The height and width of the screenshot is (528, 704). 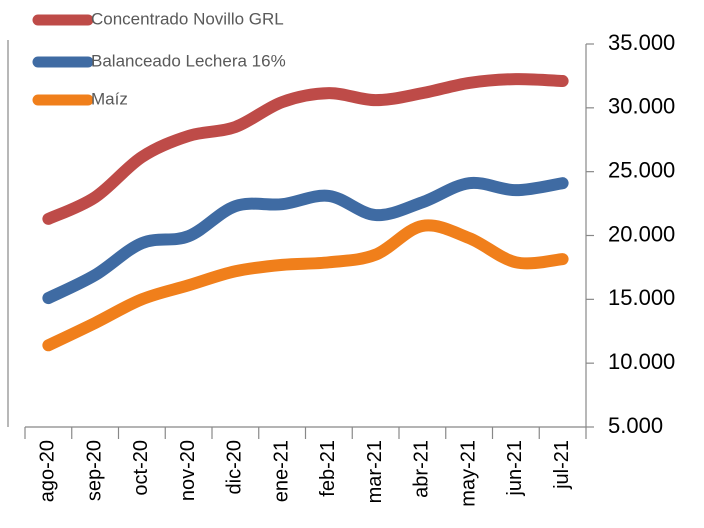 I want to click on x-tick-label: may-21, so click(x=468, y=473).